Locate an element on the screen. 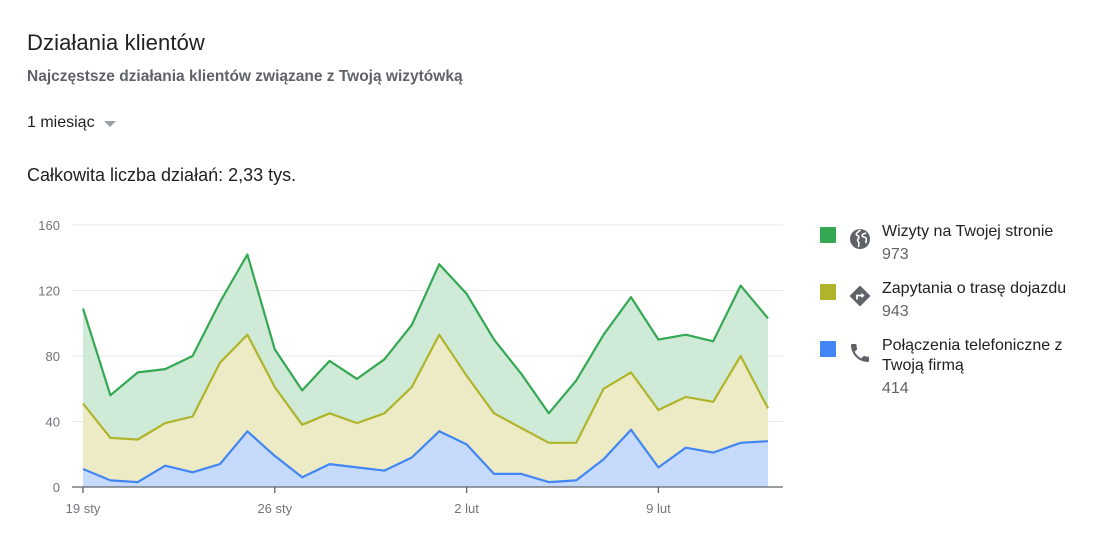 Image resolution: width=1110 pixels, height=540 pixels. legend-name: Zapytania o trasę dojazdu is located at coordinates (974, 288).